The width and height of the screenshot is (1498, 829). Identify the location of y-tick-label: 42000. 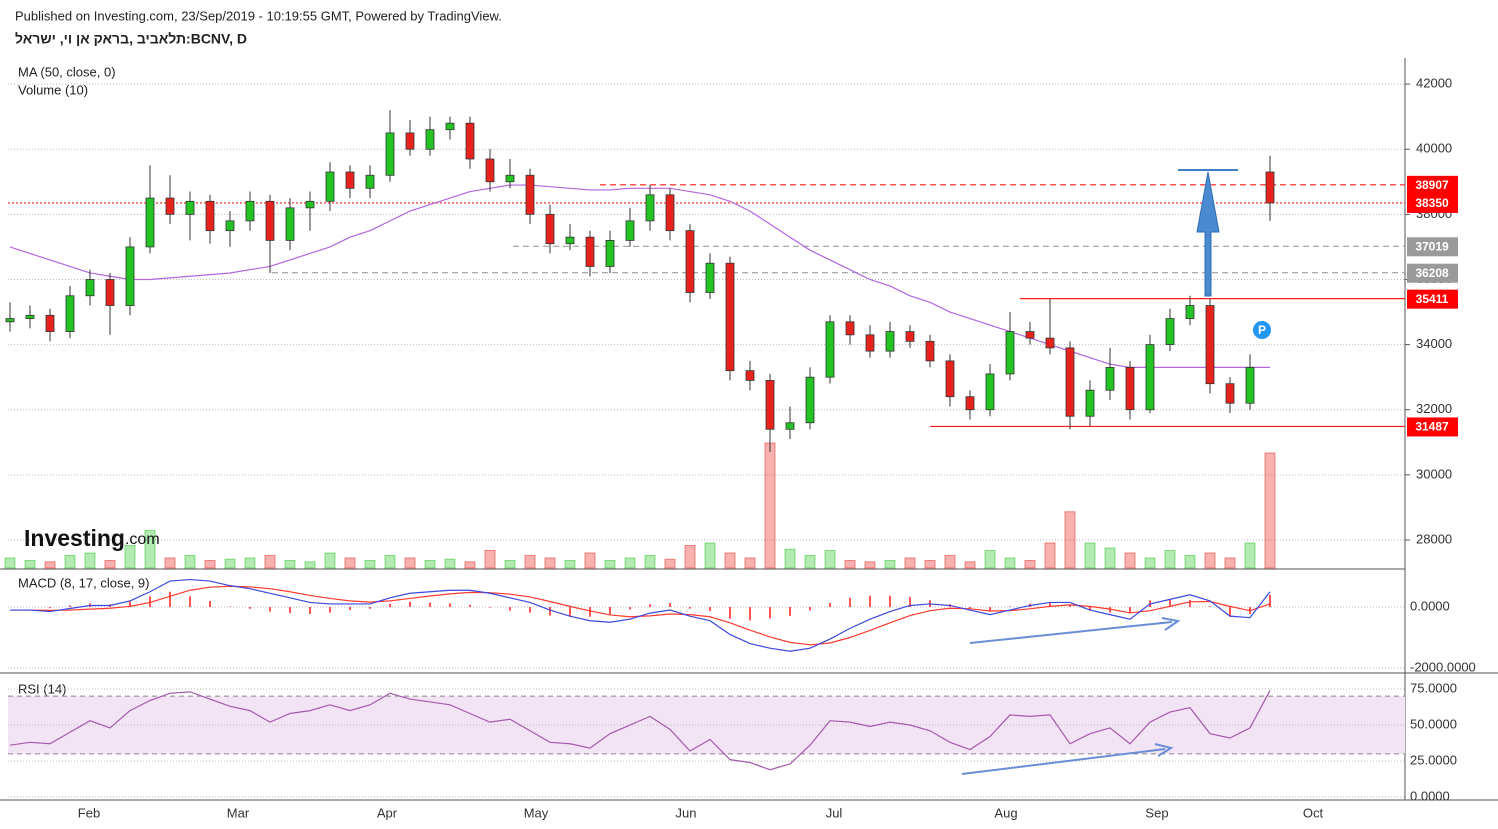
(1434, 83).